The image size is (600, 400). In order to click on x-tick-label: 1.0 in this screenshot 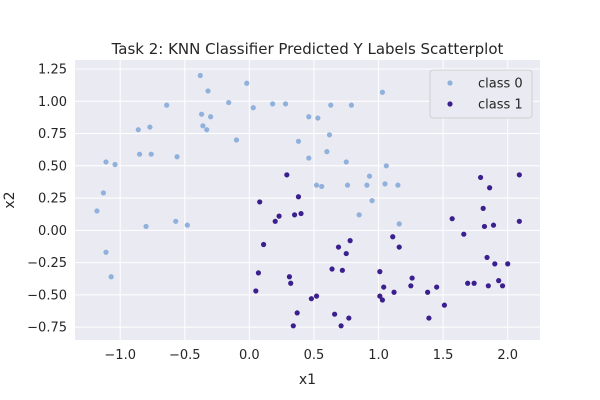, I will do `click(378, 355)`.